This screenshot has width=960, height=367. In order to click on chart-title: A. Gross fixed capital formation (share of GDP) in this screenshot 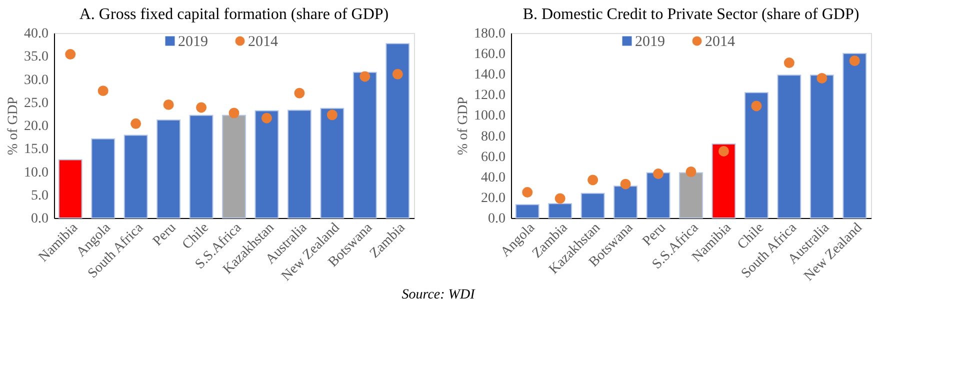, I will do `click(234, 14)`.